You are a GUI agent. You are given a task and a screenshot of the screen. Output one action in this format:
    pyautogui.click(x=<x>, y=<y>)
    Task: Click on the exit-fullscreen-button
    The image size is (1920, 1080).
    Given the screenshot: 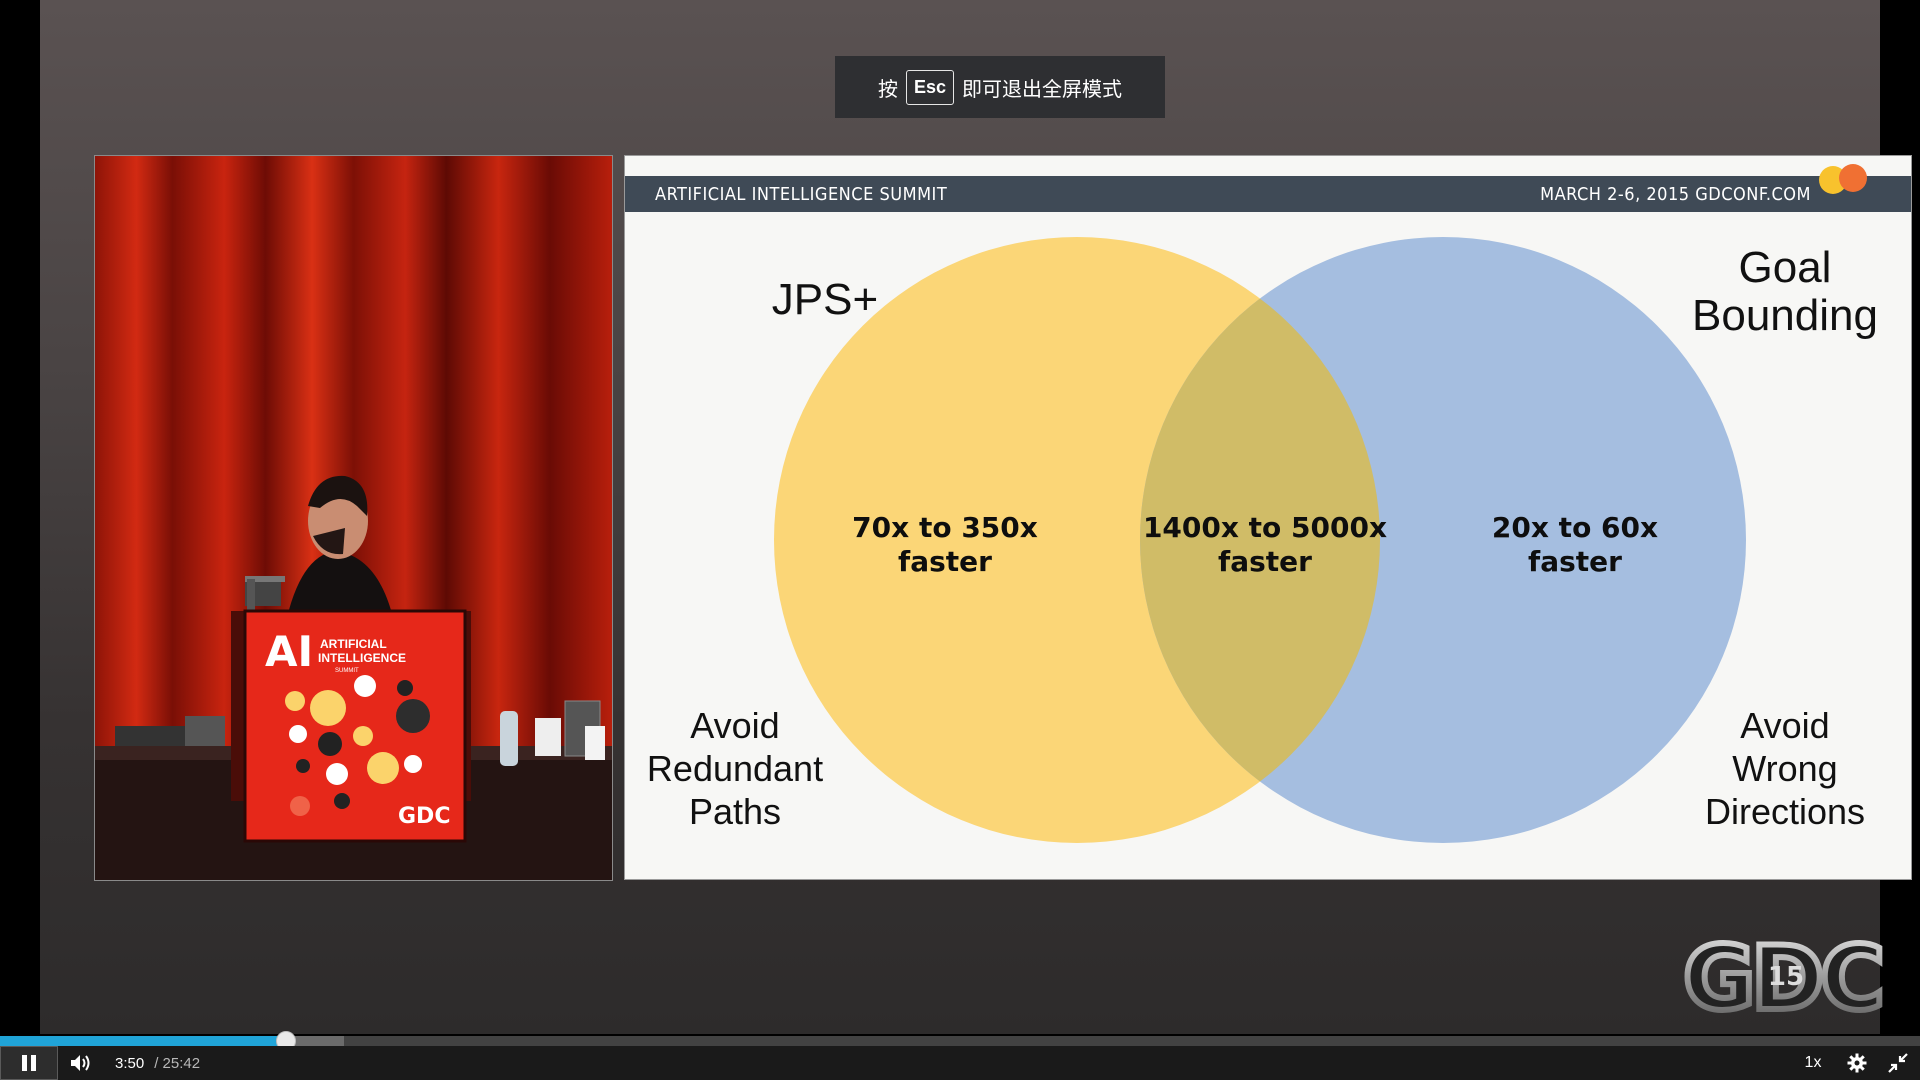 What is the action you would take?
    pyautogui.click(x=1898, y=1063)
    